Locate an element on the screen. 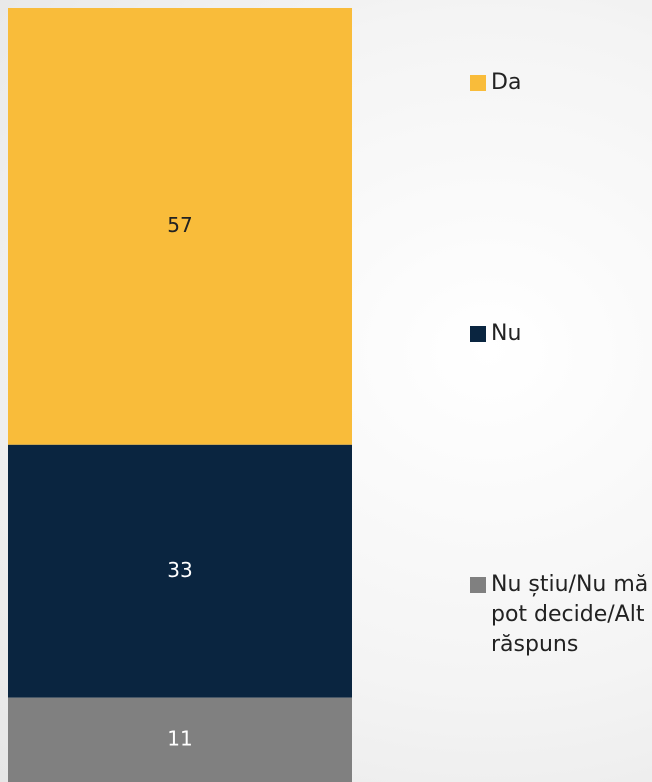  legend-item: Da is located at coordinates (561, 83).